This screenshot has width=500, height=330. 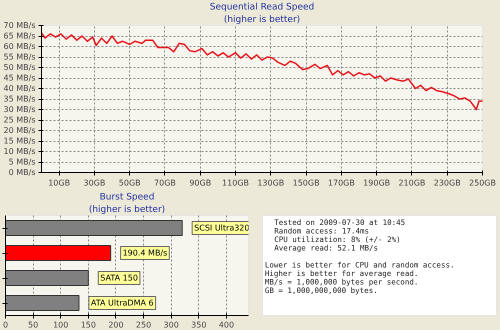 What do you see at coordinates (226, 325) in the screenshot?
I see `x-tick-label: 400` at bounding box center [226, 325].